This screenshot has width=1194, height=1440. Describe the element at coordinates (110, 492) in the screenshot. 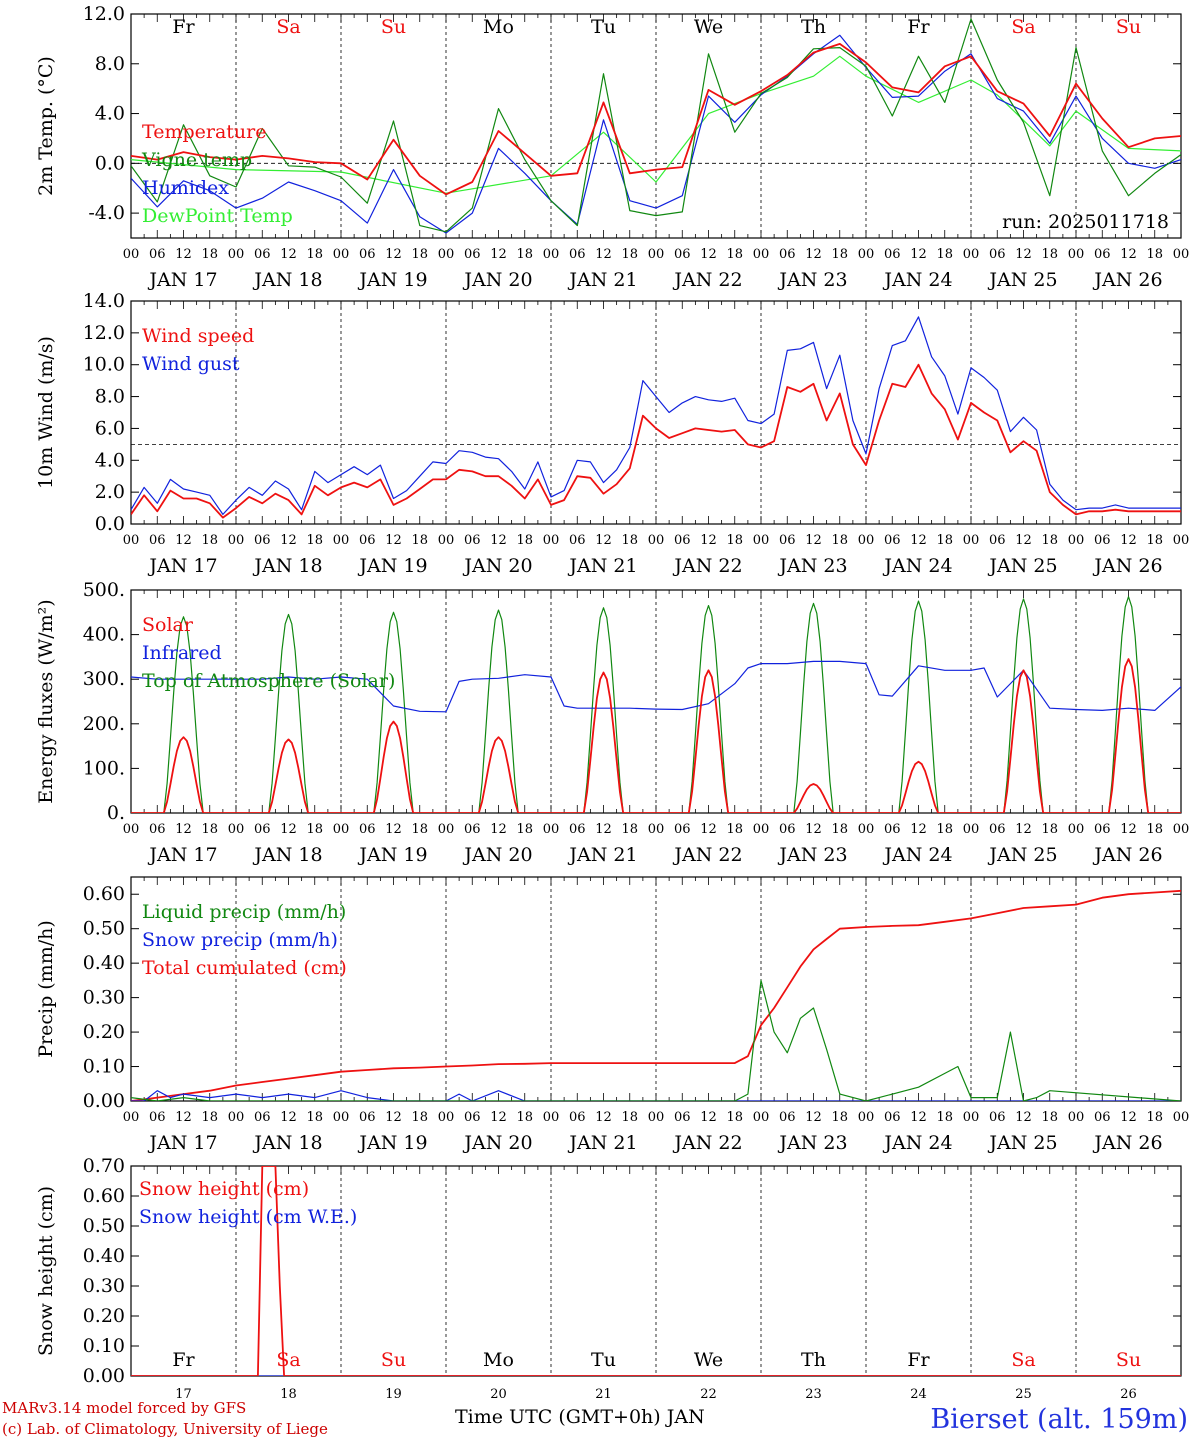

I see `y-tick-label: 2.0` at that location.